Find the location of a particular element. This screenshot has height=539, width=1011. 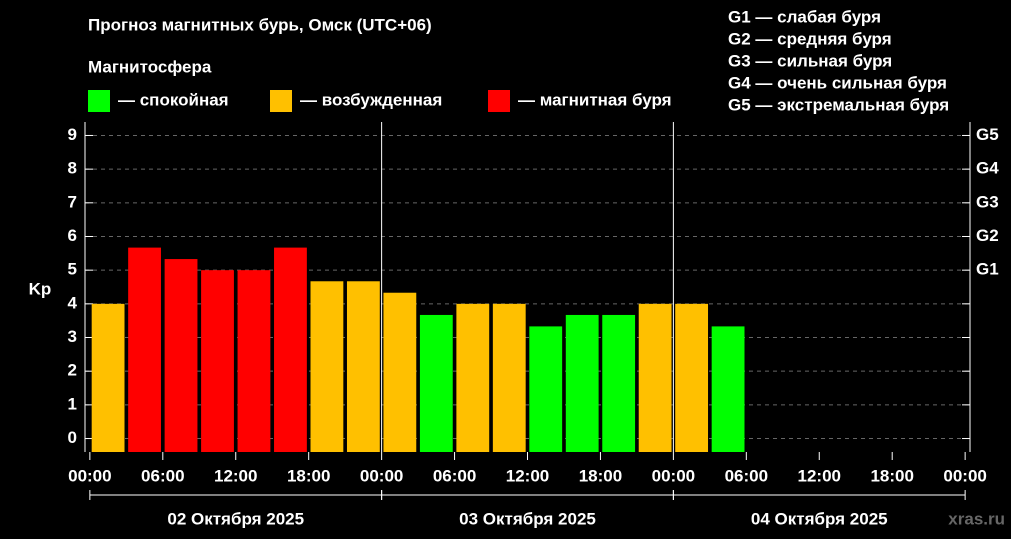

y2-tick-label: G1 is located at coordinates (987, 269).